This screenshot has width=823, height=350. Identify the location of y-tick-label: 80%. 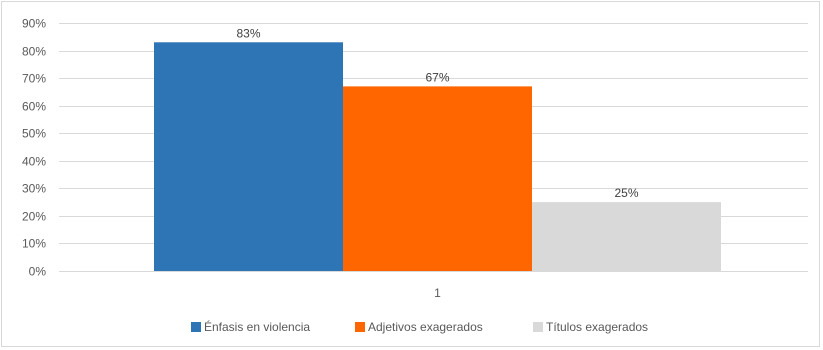
(34, 52).